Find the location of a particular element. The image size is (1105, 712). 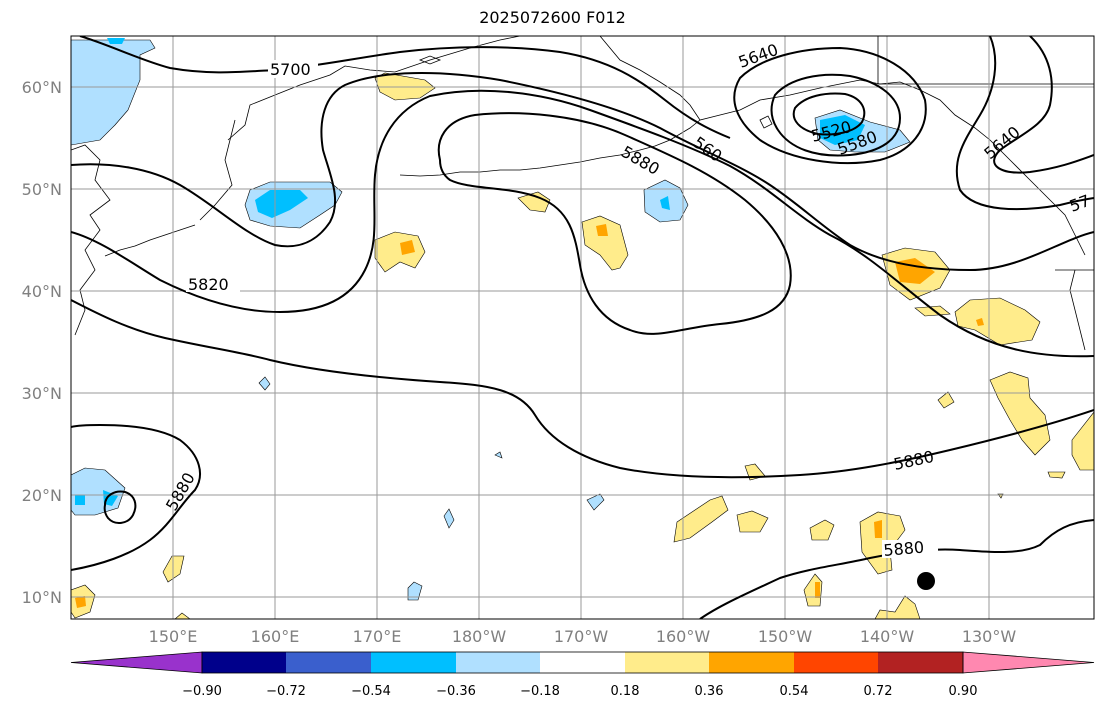

longitude-label: 150°E is located at coordinates (173, 636).